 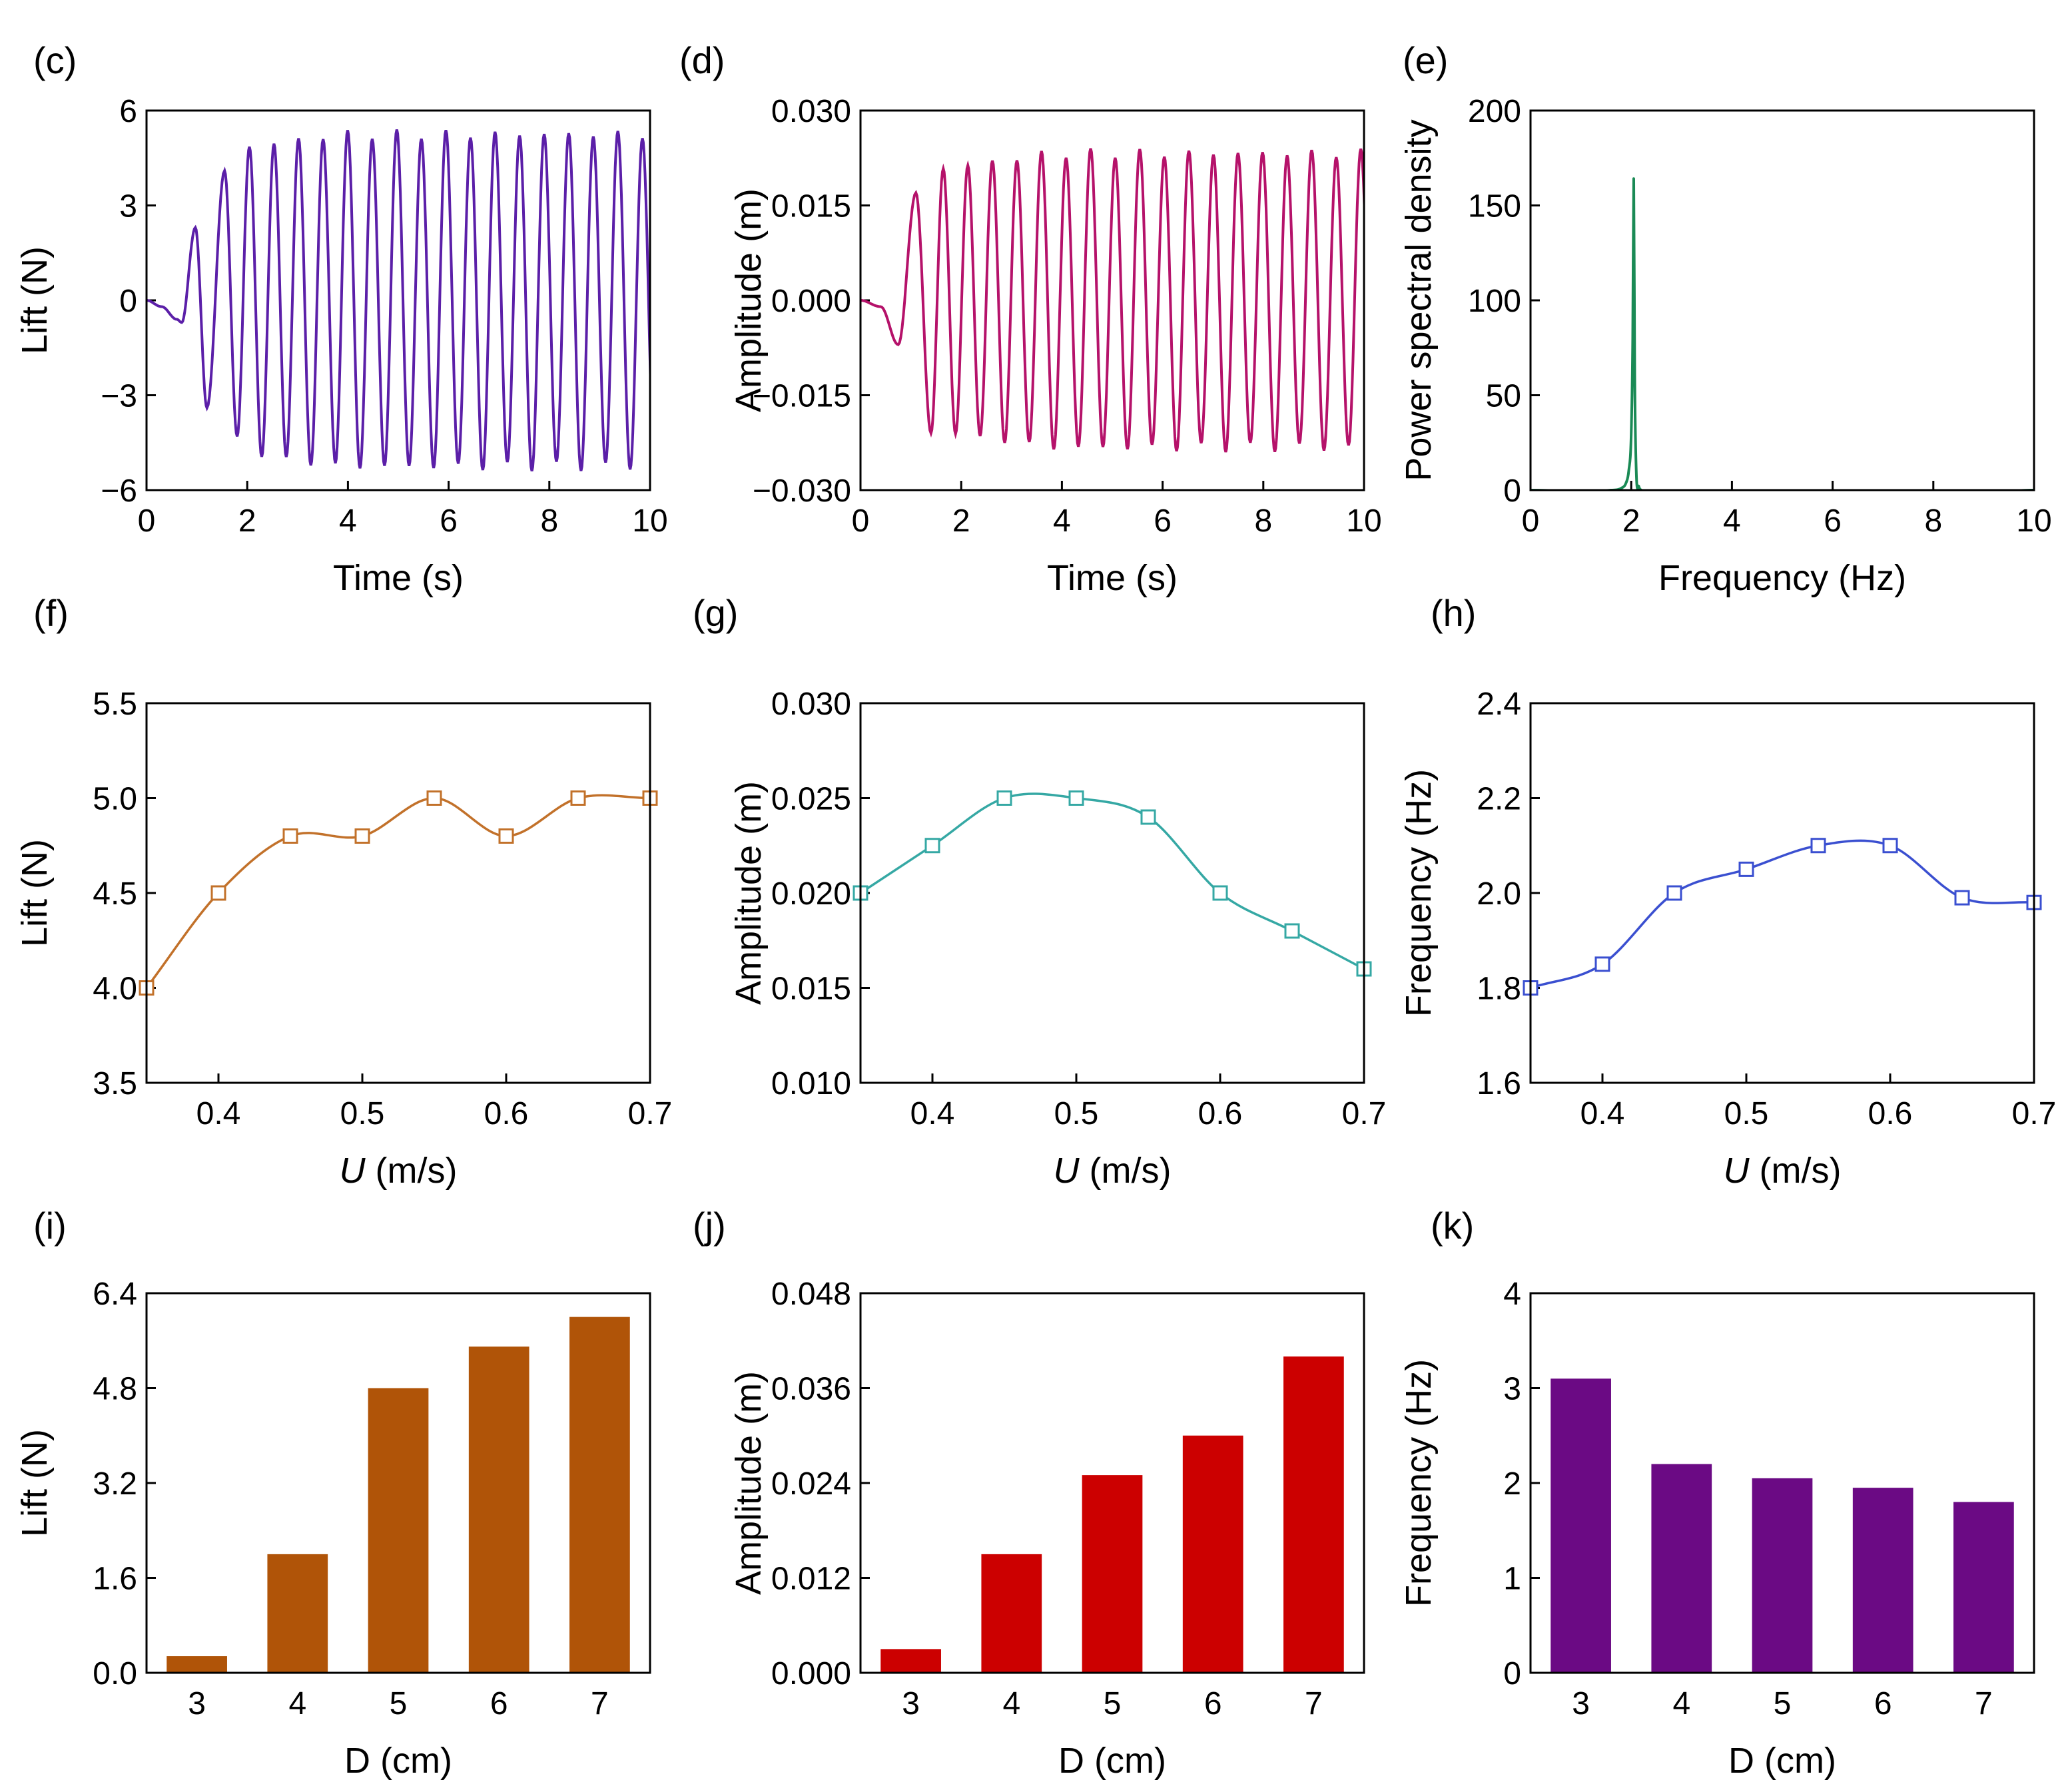 What do you see at coordinates (1499, 1083) in the screenshot?
I see `y-tick-label: 1.6` at bounding box center [1499, 1083].